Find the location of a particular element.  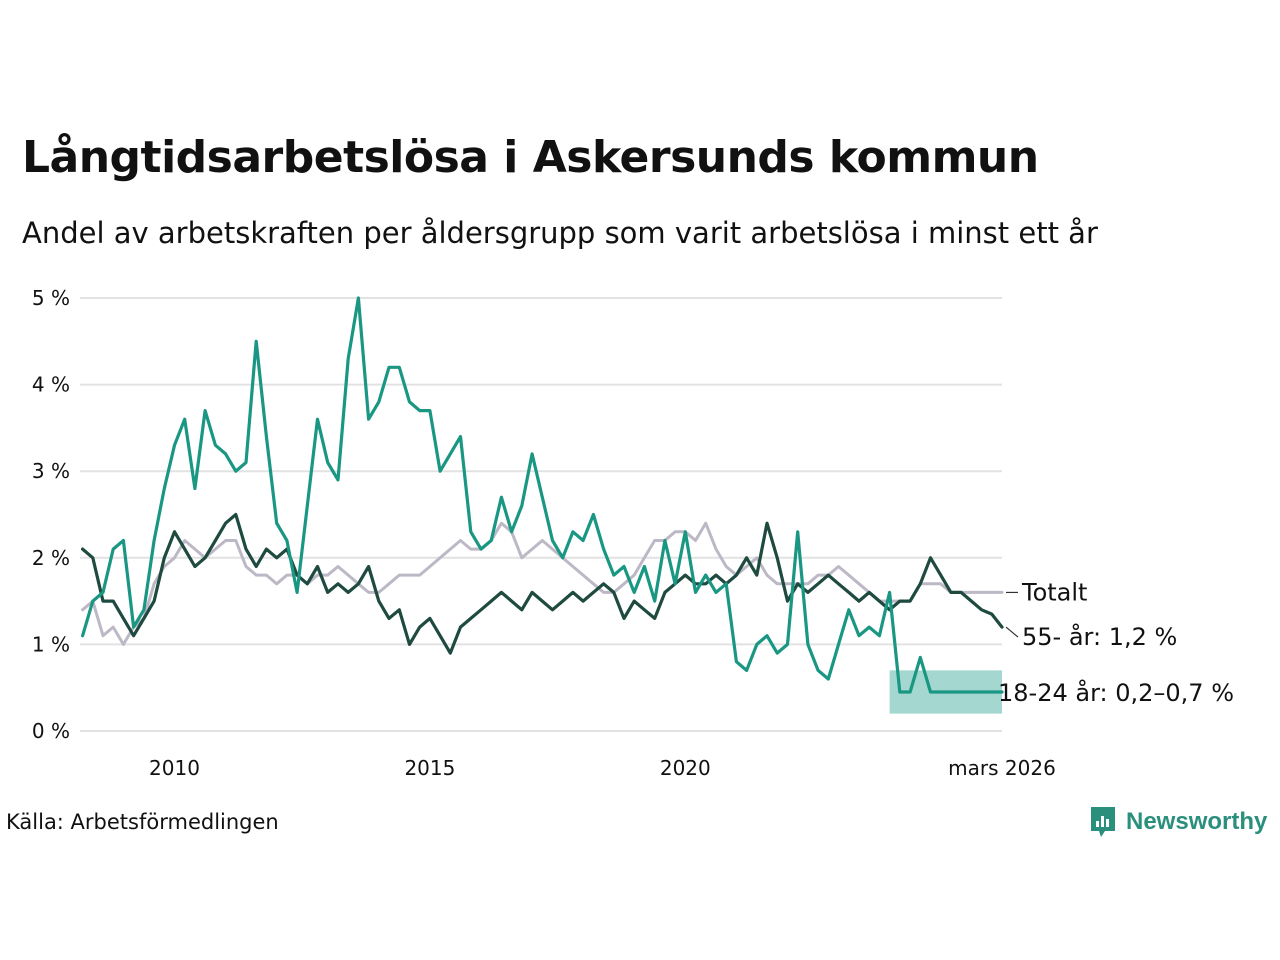

leader-line-older is located at coordinates (1012, 632).